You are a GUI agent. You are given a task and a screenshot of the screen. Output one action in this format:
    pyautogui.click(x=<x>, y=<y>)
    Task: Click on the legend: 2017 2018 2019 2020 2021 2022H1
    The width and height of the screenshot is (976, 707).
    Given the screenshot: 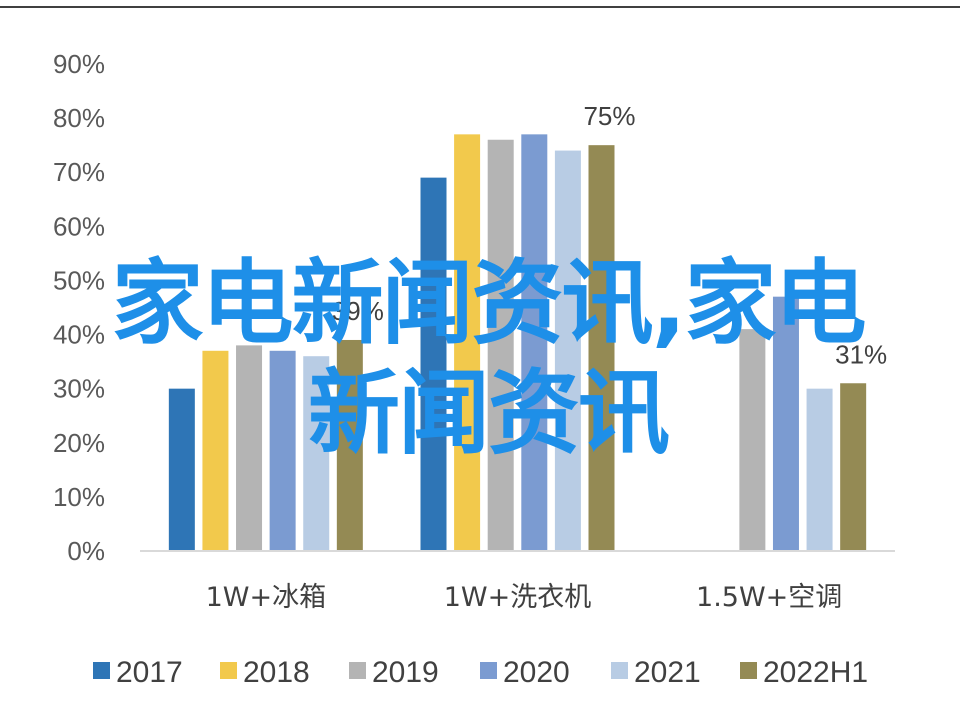 What is the action you would take?
    pyautogui.click(x=480, y=672)
    